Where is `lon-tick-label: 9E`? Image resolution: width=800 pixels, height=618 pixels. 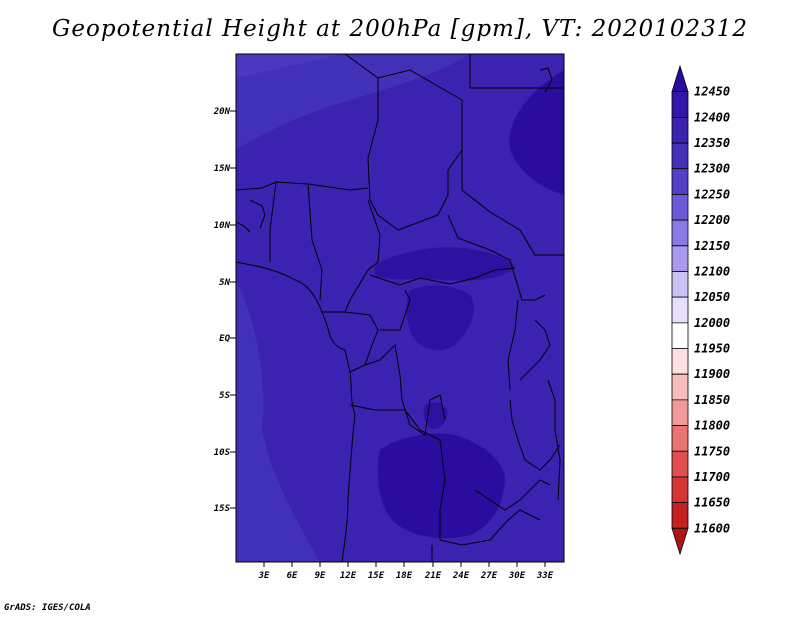 lon-tick-label: 9E is located at coordinates (320, 576).